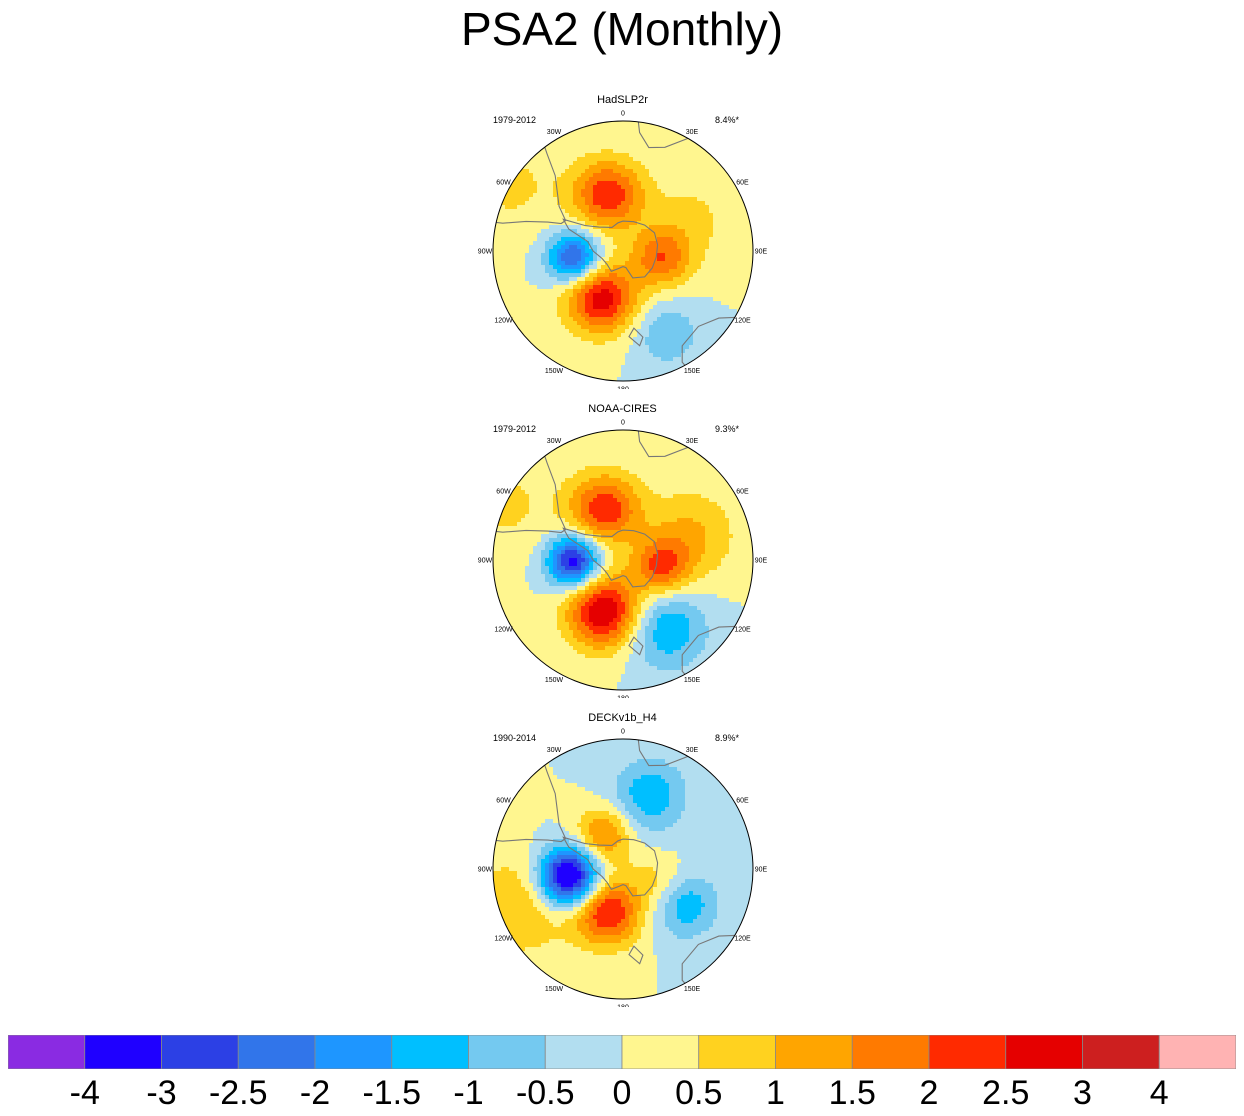 The height and width of the screenshot is (1116, 1244). What do you see at coordinates (238, 1093) in the screenshot?
I see `colorbar-tick-label: -2.5` at bounding box center [238, 1093].